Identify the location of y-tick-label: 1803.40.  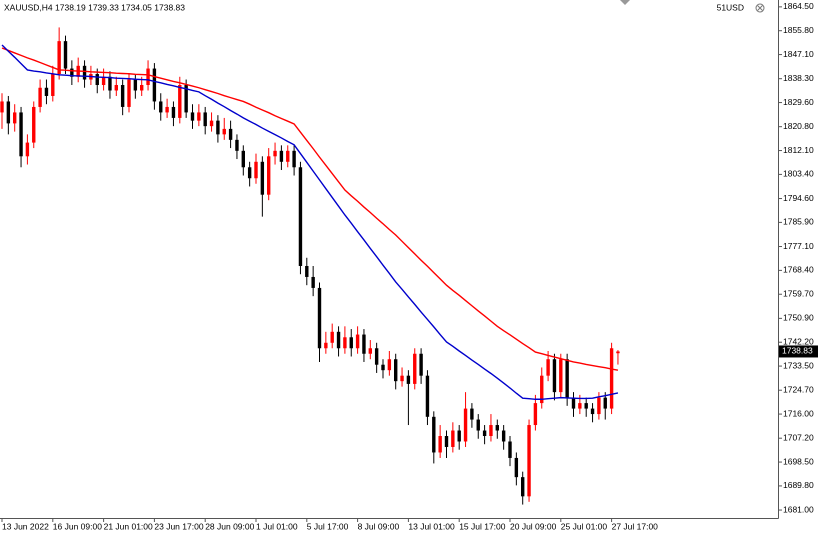
(798, 174).